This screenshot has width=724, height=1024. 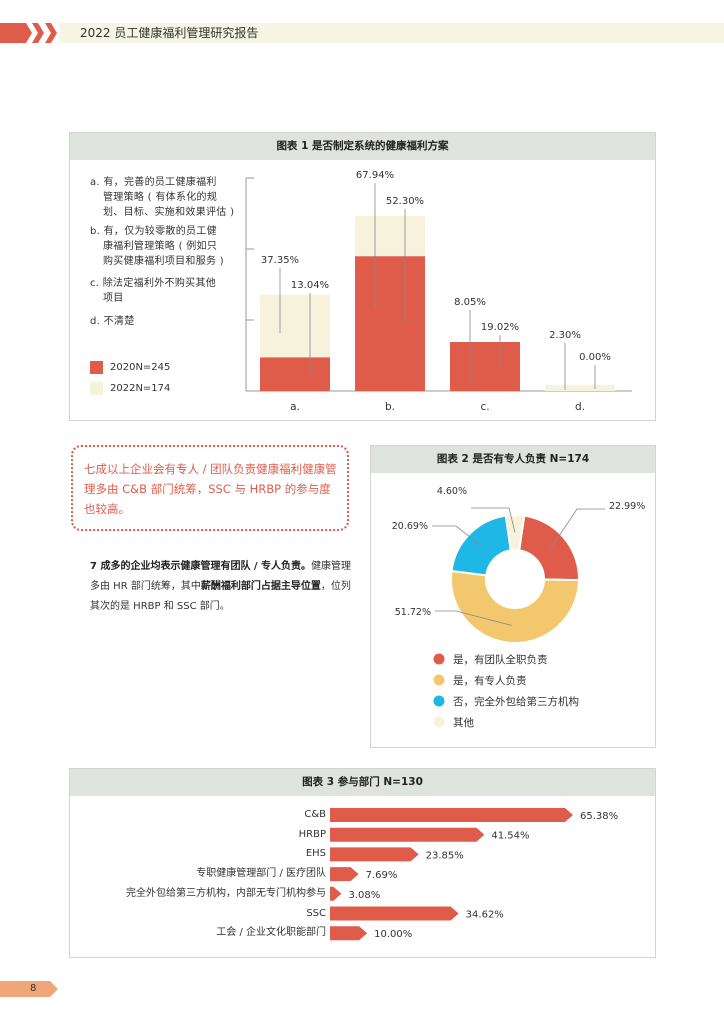 I want to click on hbar-value-label: 7.69%, so click(x=382, y=875).